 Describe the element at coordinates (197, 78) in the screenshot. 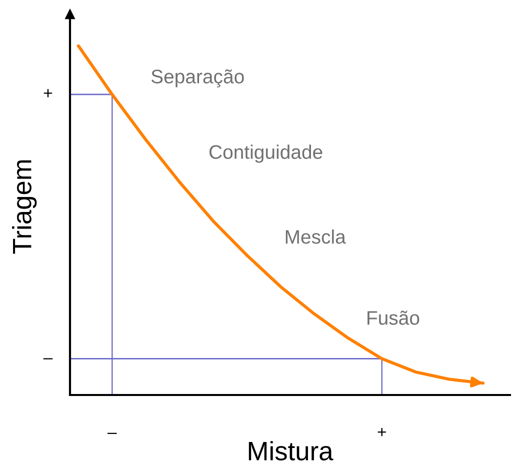

I see `annotation: Separação` at that location.